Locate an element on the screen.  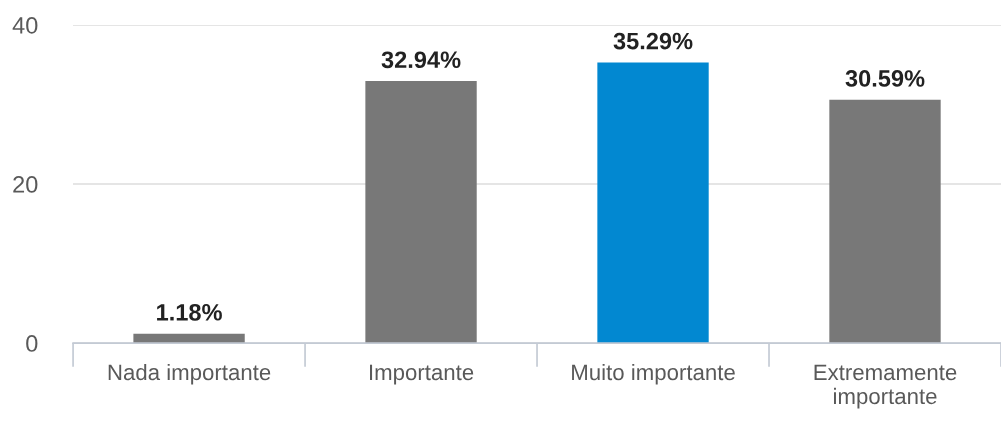
data-label: 1.18% is located at coordinates (189, 312).